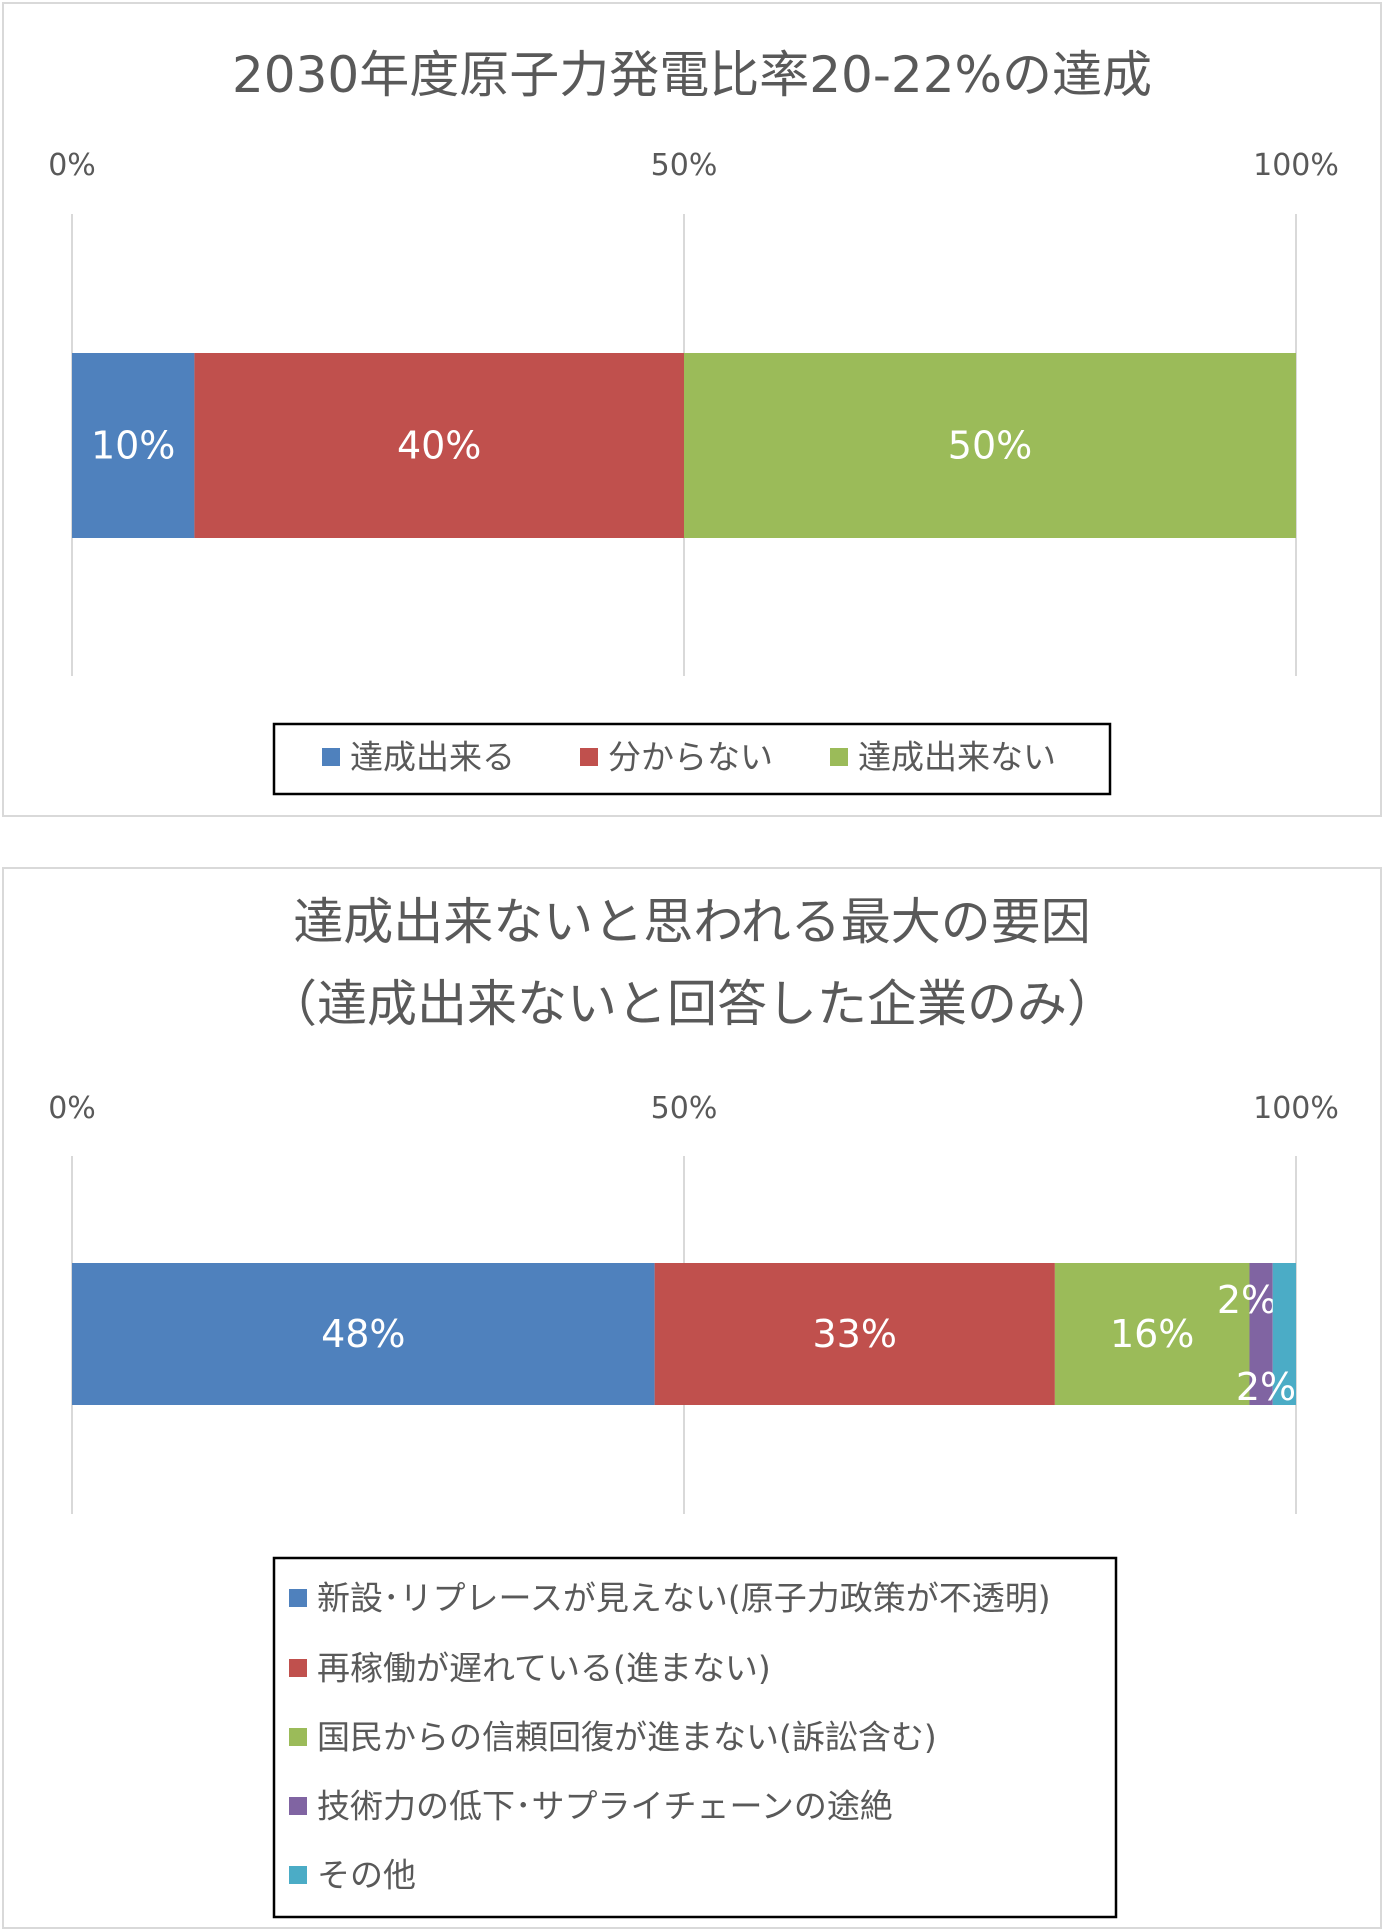  I want to click on data-label-1: 48%, so click(363, 1334).